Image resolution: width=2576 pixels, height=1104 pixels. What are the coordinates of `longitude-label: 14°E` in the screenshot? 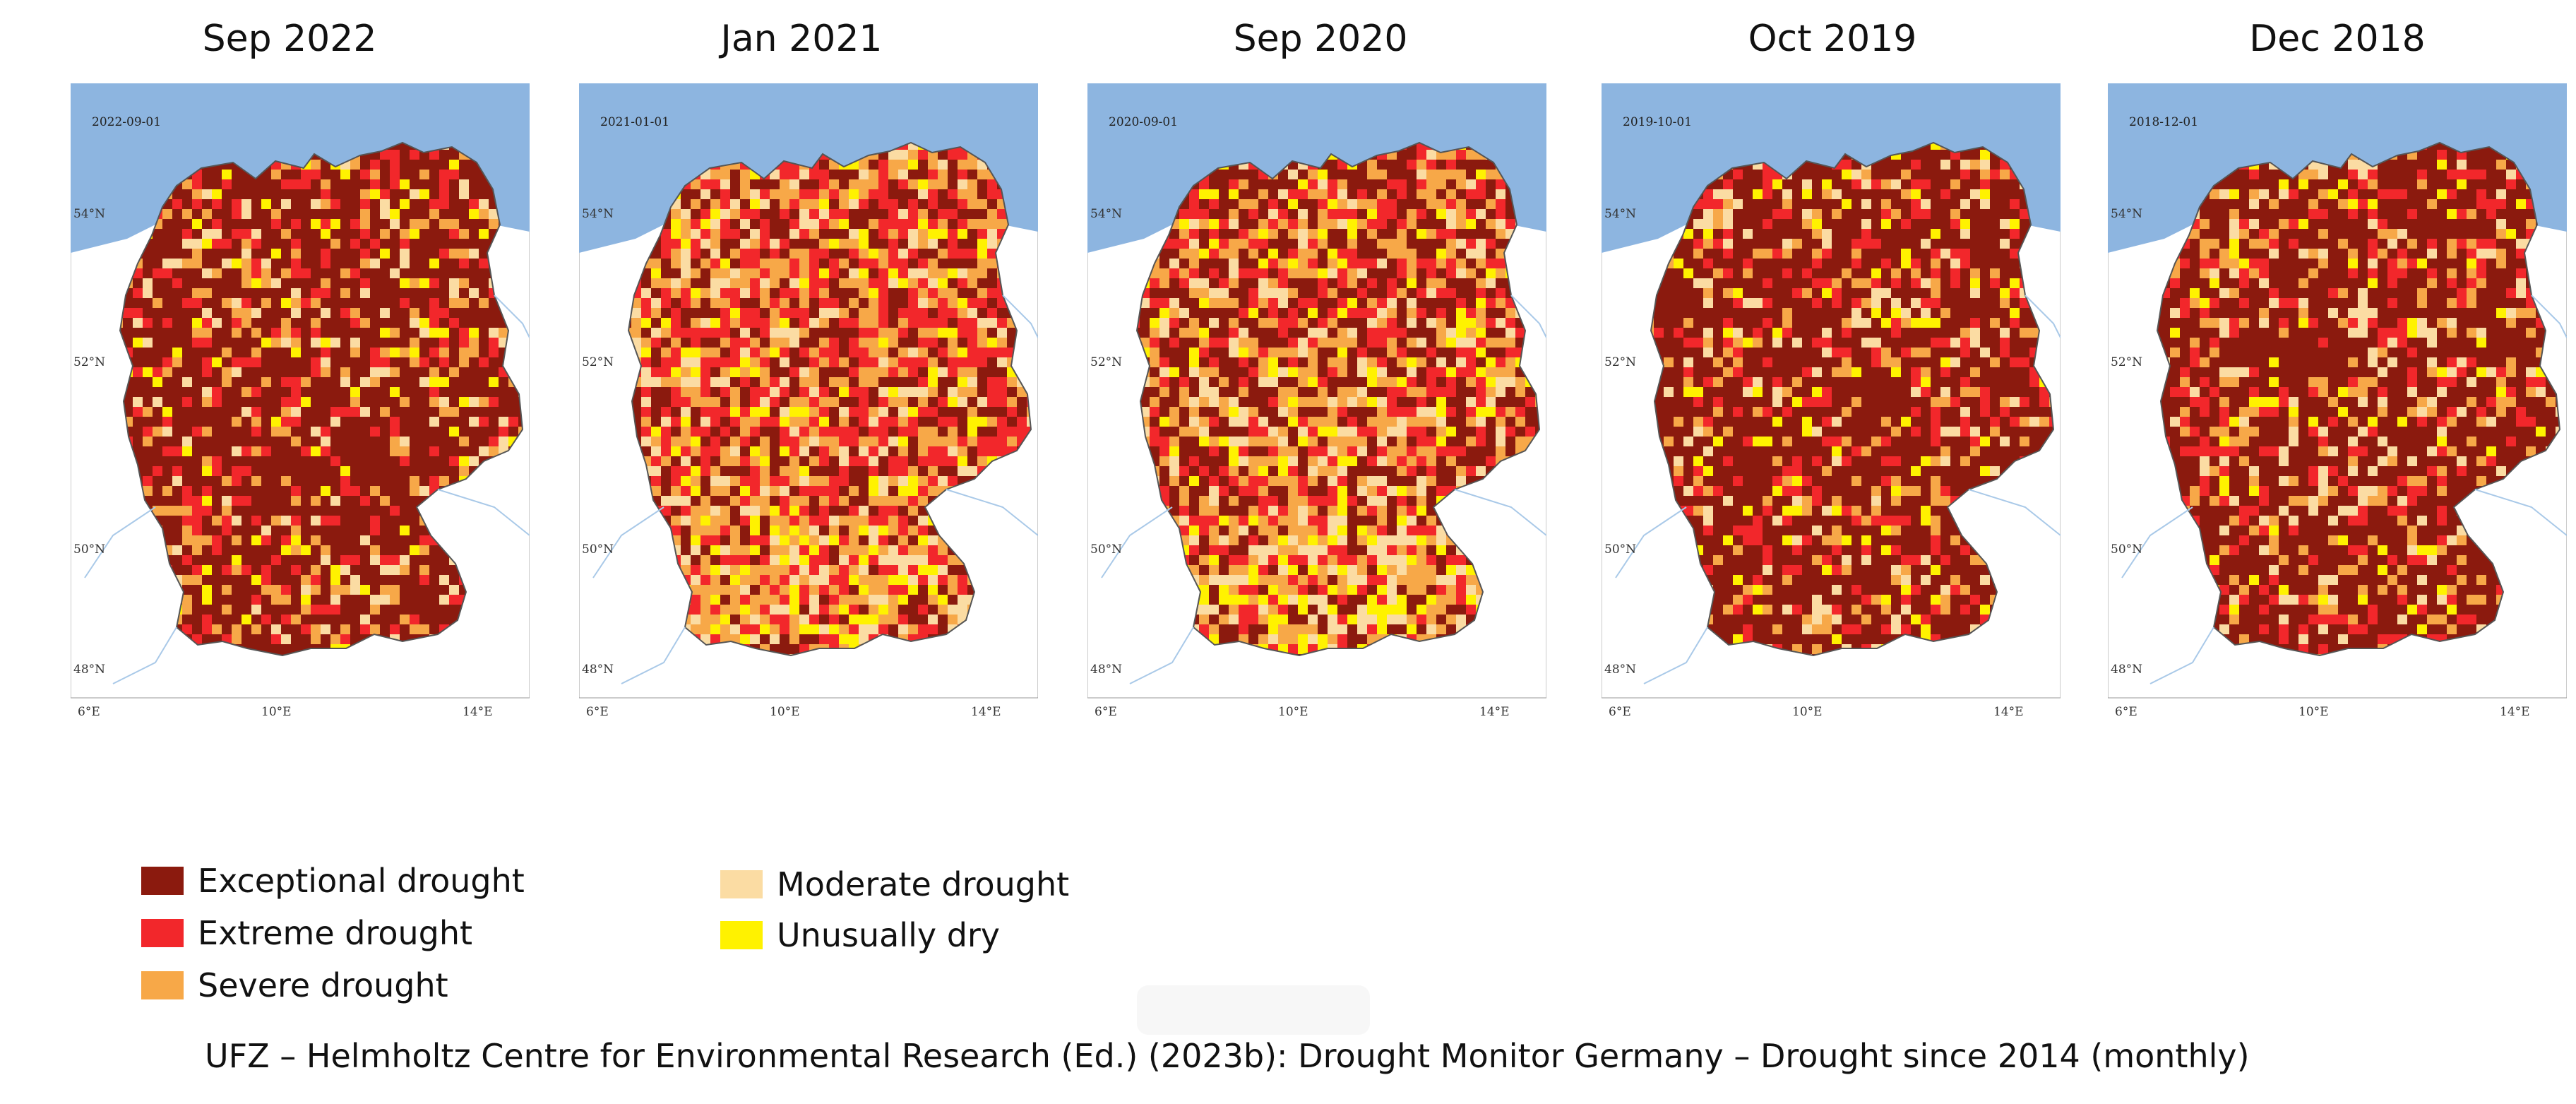 It's located at (986, 712).